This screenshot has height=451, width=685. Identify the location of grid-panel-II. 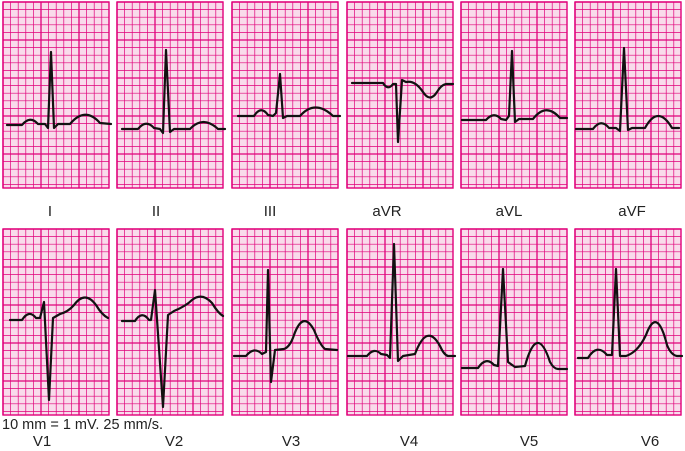
(170, 95).